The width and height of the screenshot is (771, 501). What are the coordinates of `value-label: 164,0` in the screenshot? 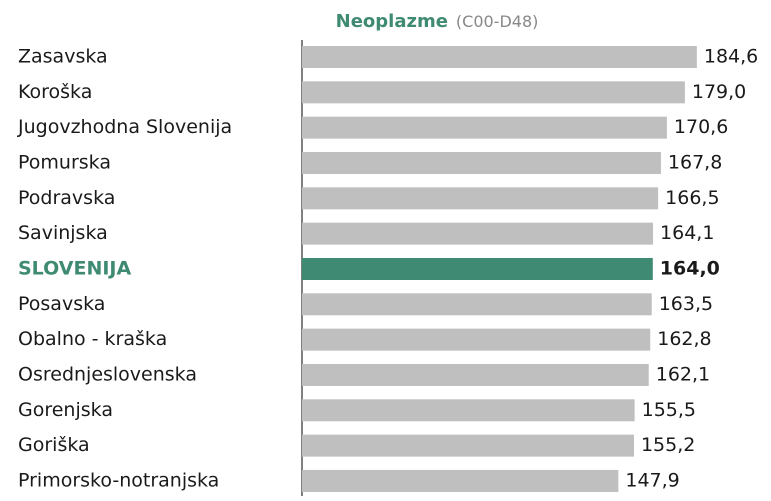 It's located at (690, 268).